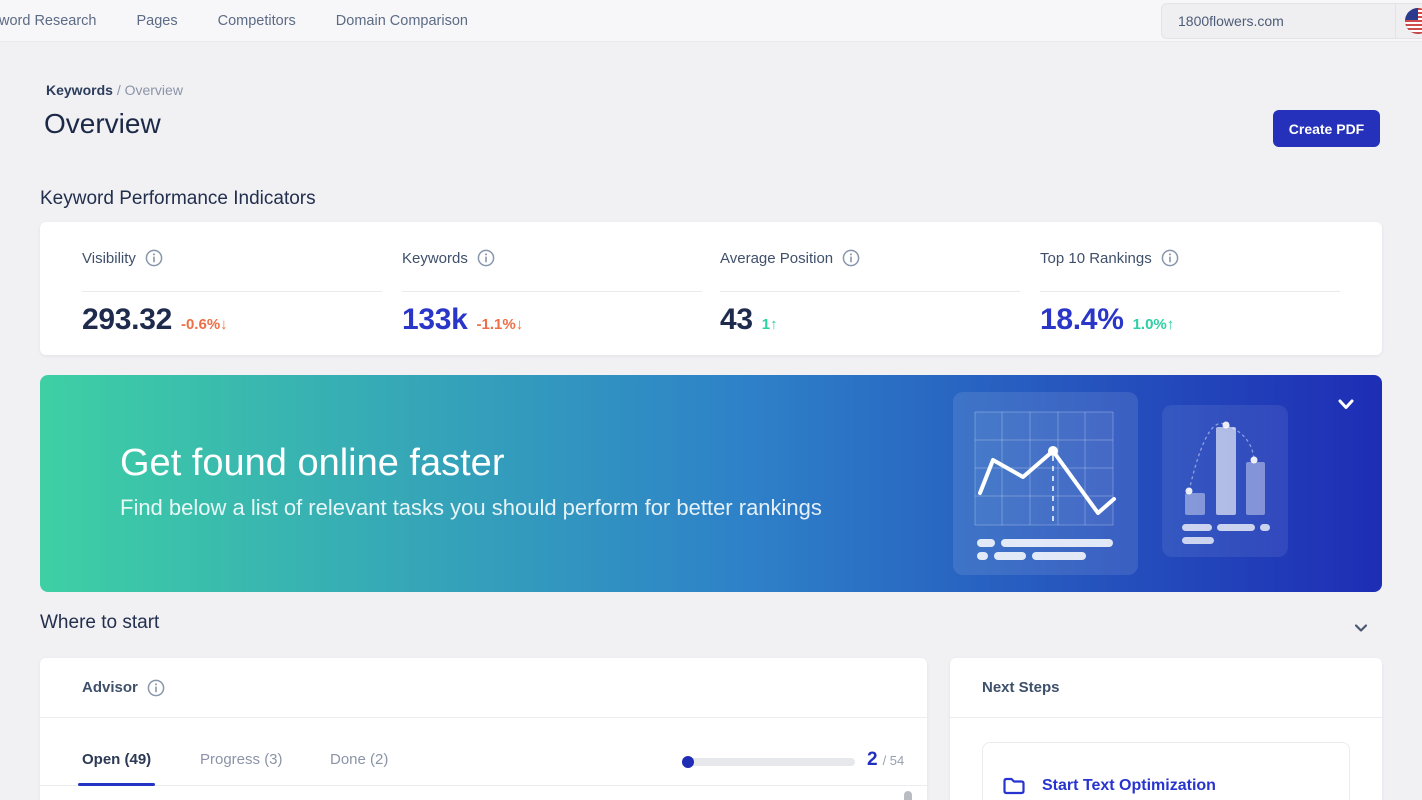 The height and width of the screenshot is (800, 1422). I want to click on progress-count: 2 / 54, so click(885, 760).